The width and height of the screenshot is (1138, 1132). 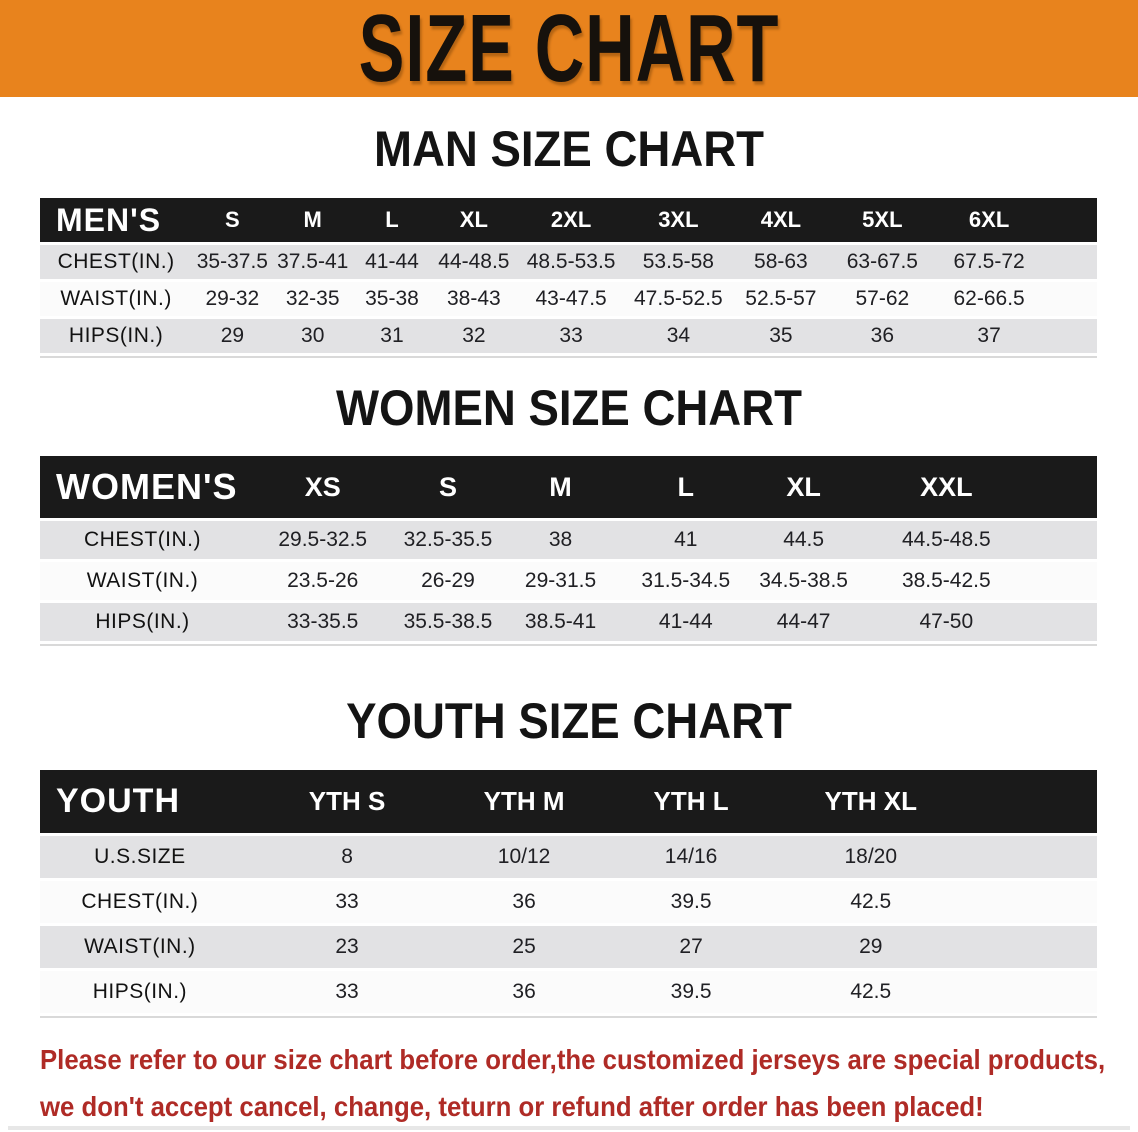 I want to click on size-value-cell: 25, so click(x=524, y=946).